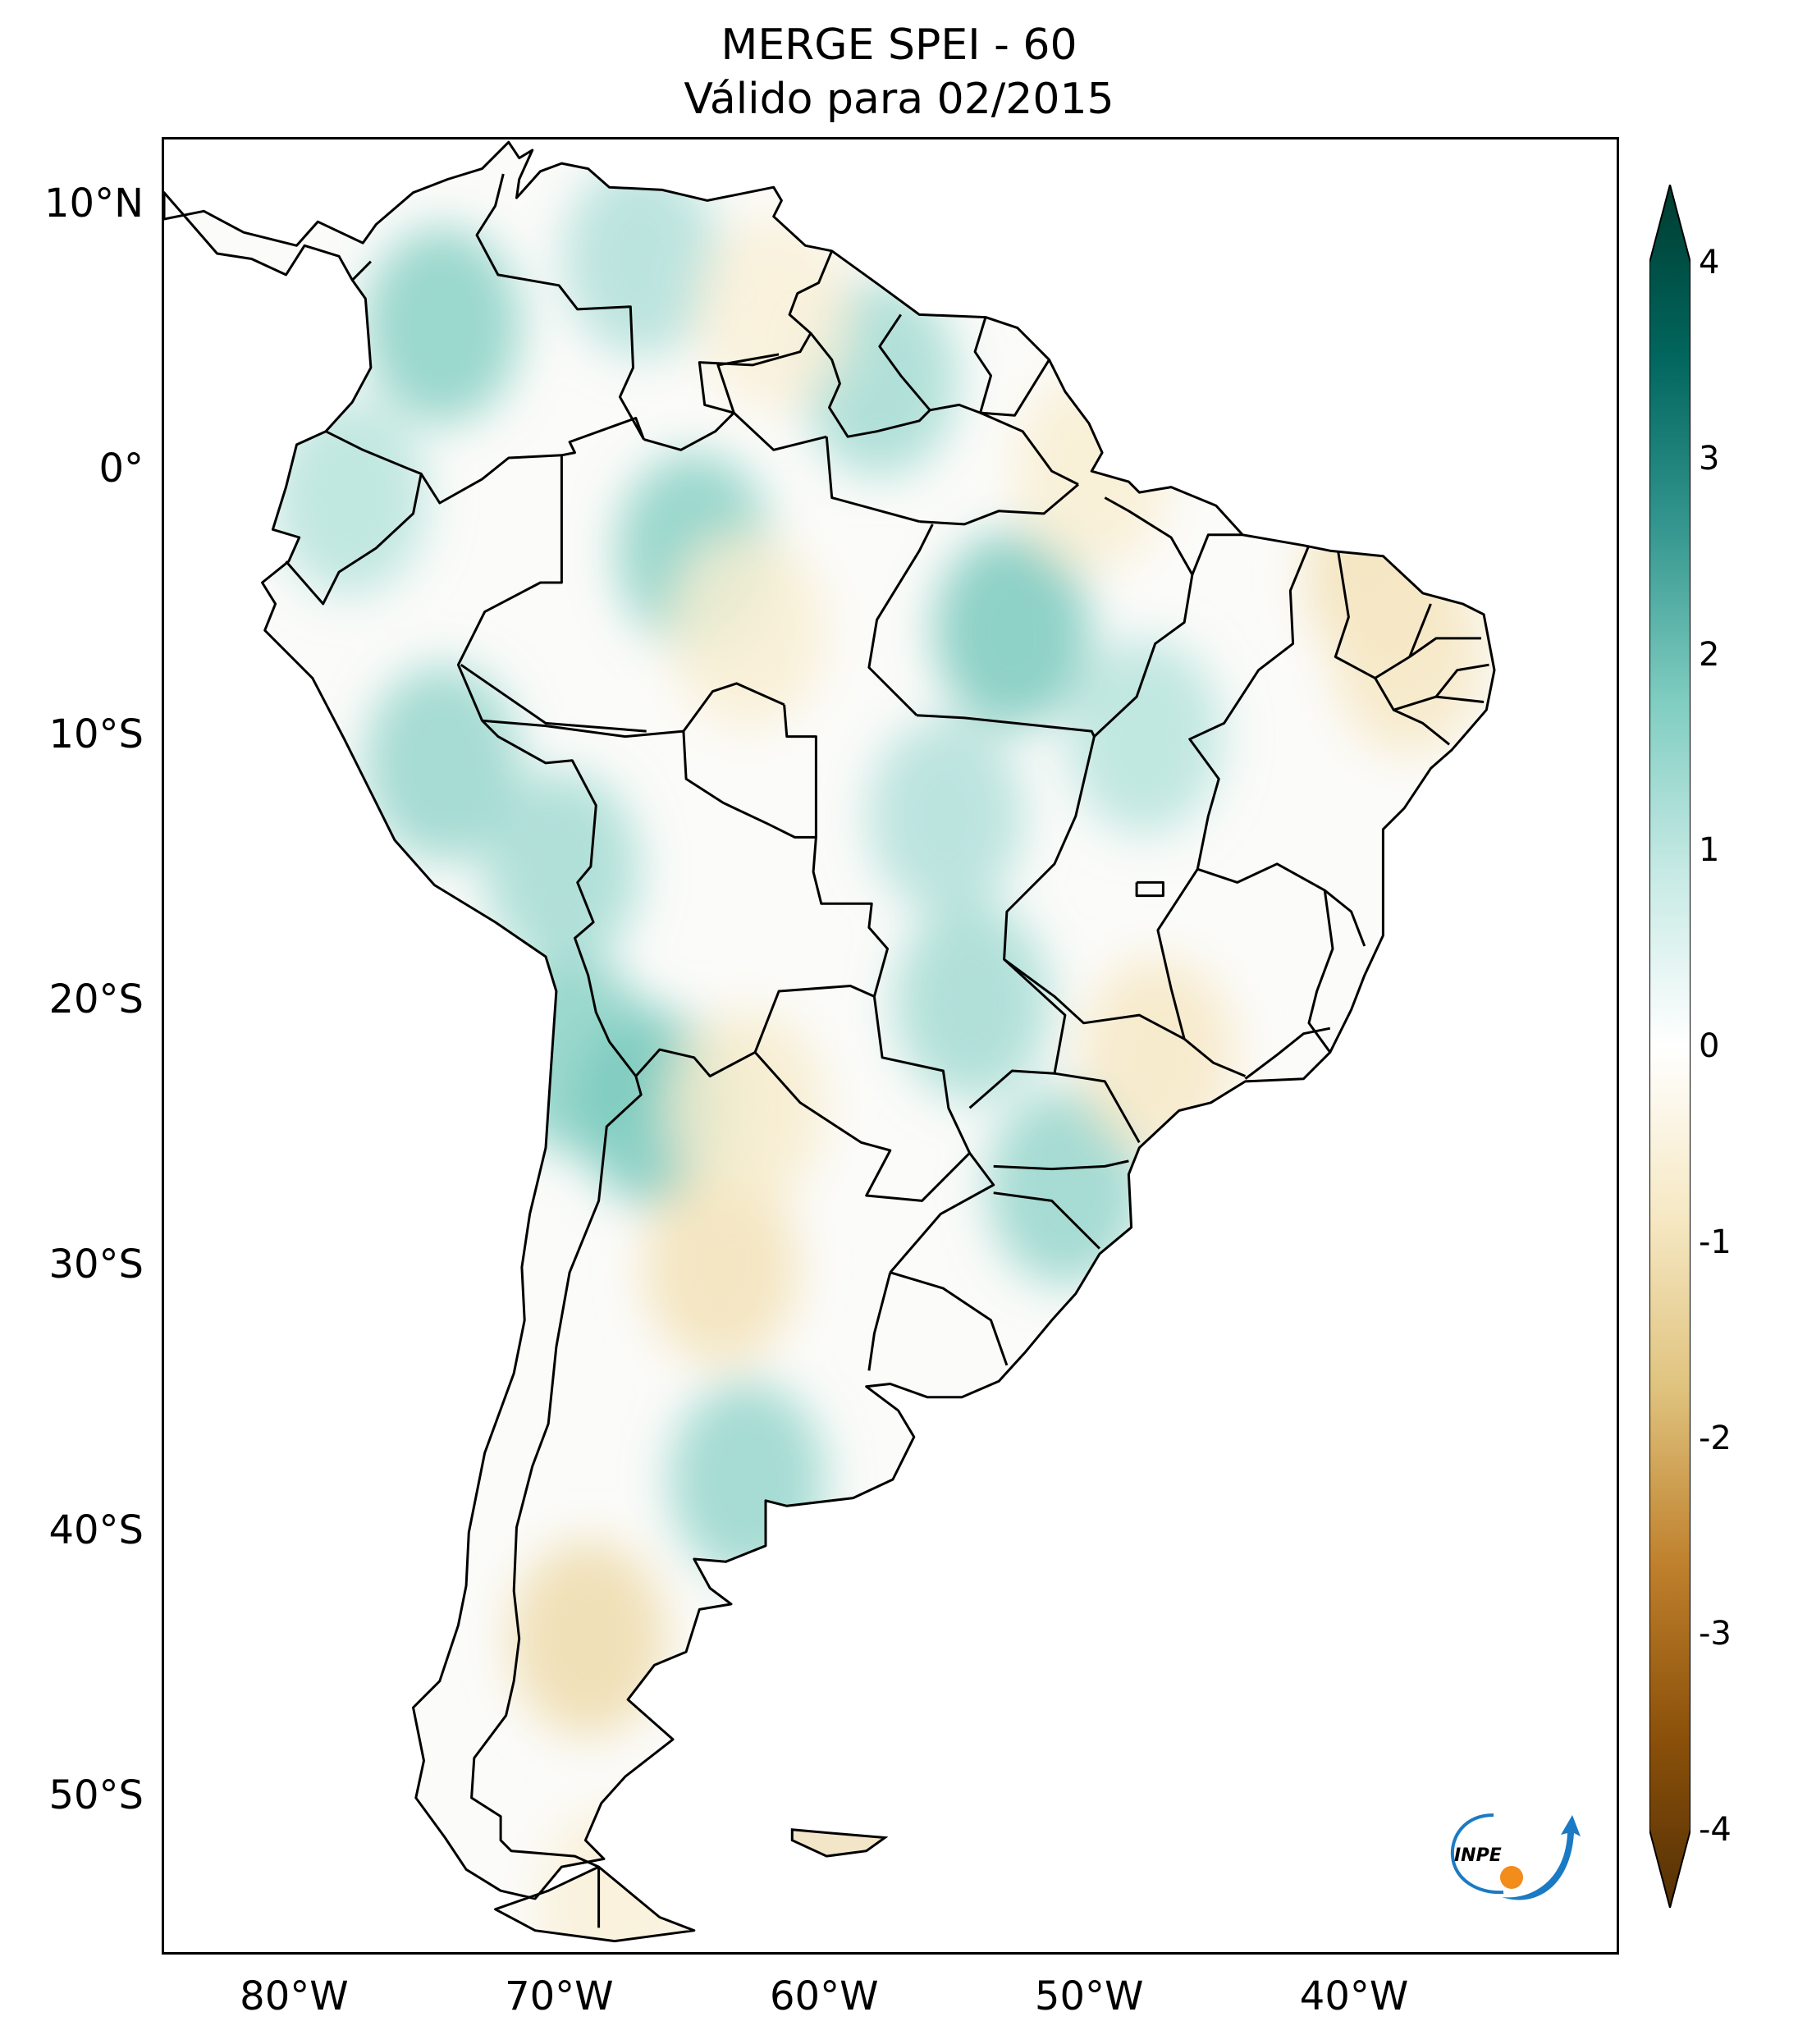  What do you see at coordinates (96, 1264) in the screenshot?
I see `latitude-tick-label: 30°S` at bounding box center [96, 1264].